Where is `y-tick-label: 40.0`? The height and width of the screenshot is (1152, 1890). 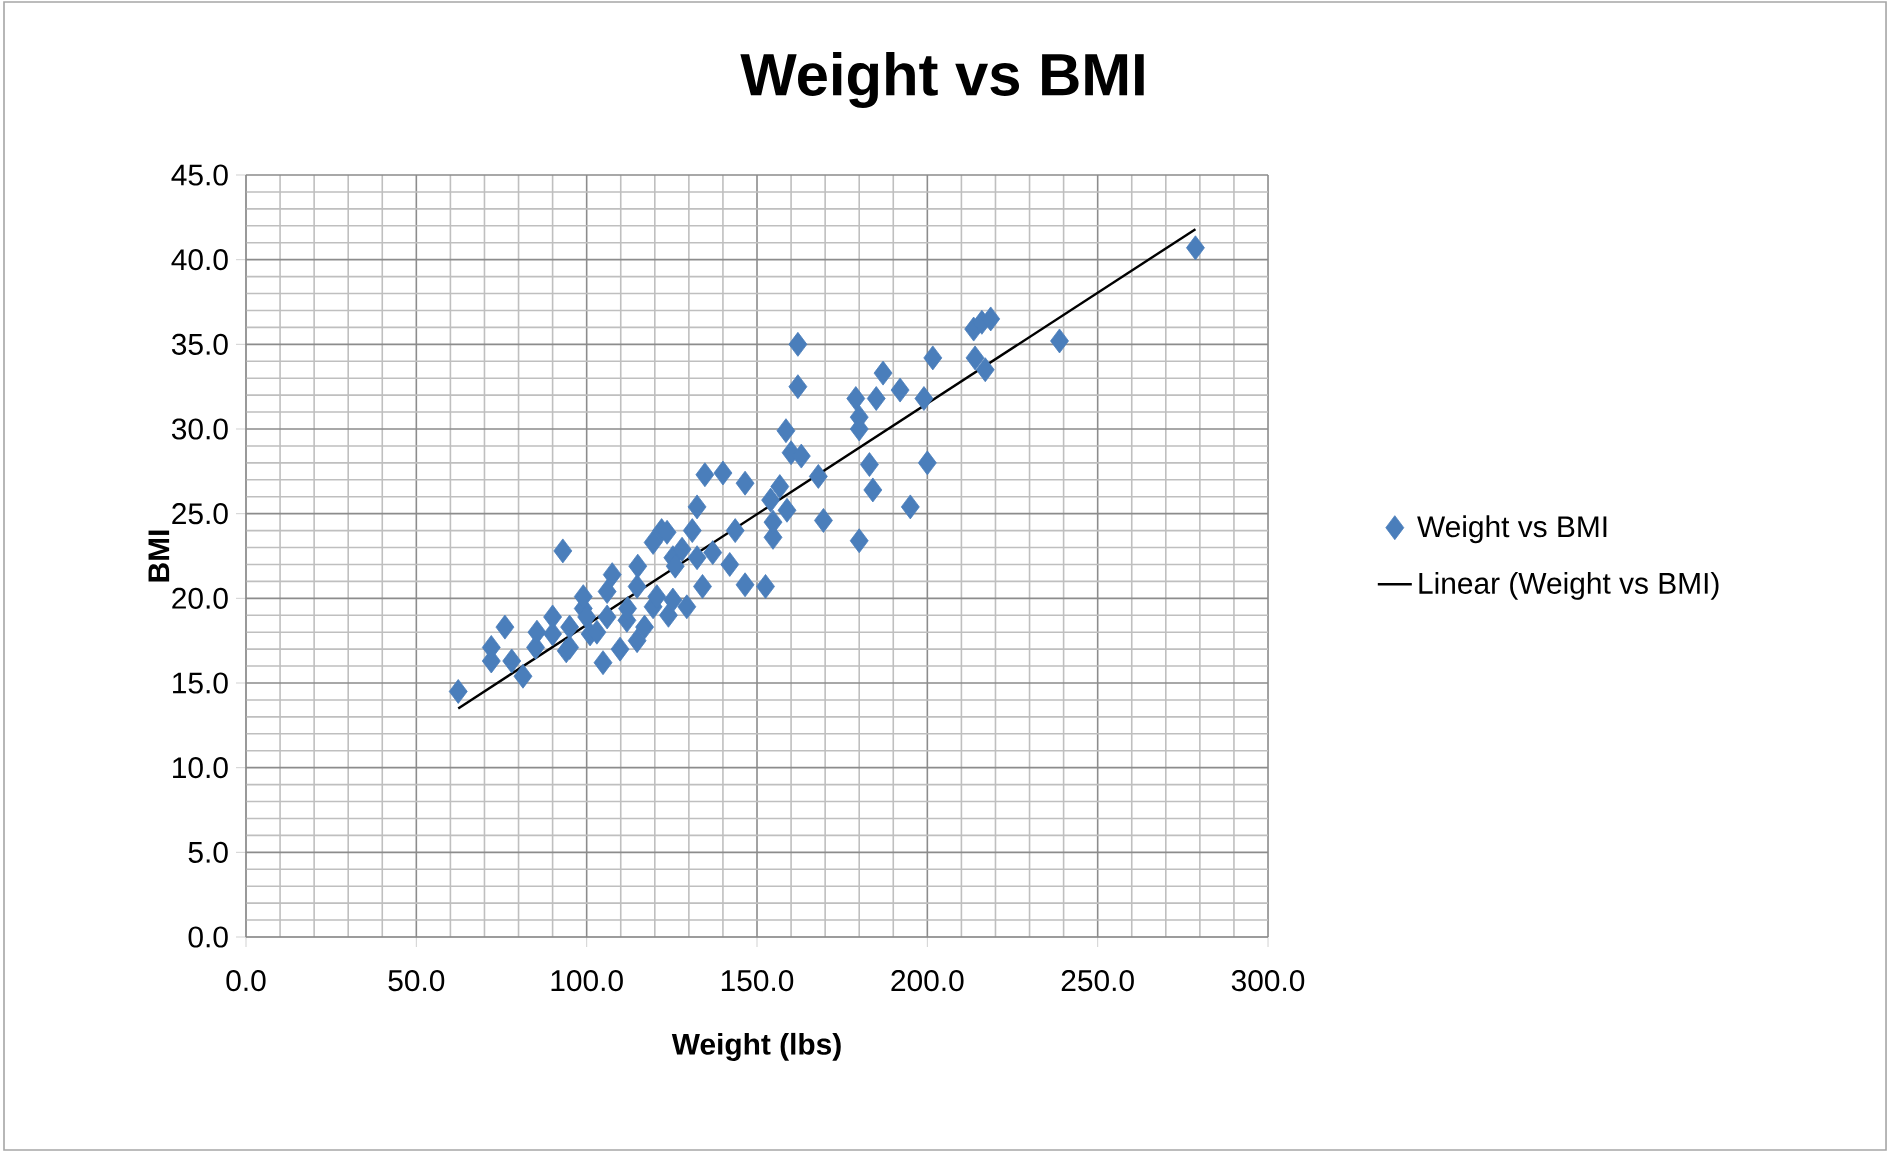
y-tick-label: 40.0 is located at coordinates (199, 260).